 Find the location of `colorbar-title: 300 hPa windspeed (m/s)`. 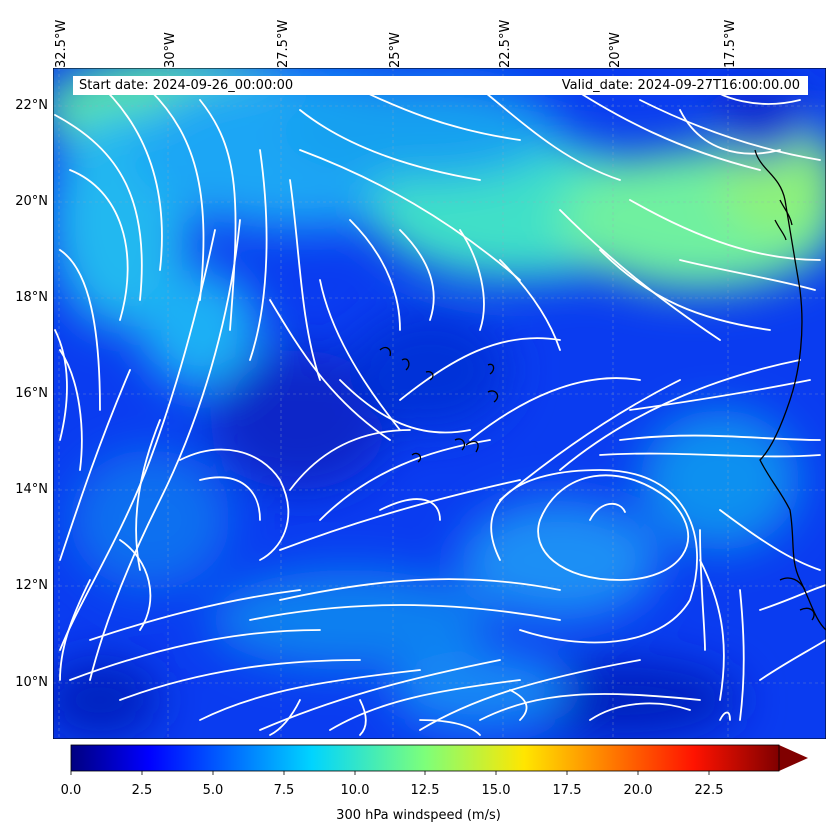

colorbar-title: 300 hPa windspeed (m/s) is located at coordinates (418, 815).